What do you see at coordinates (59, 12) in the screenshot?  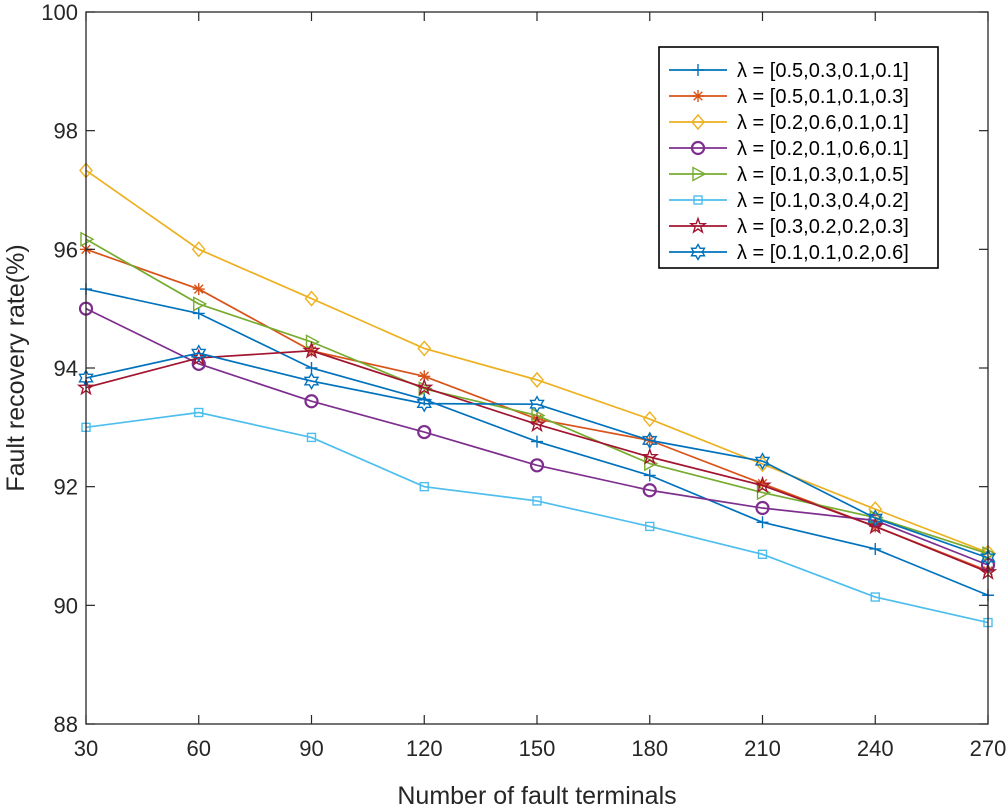 I see `y-tick-label: 100` at bounding box center [59, 12].